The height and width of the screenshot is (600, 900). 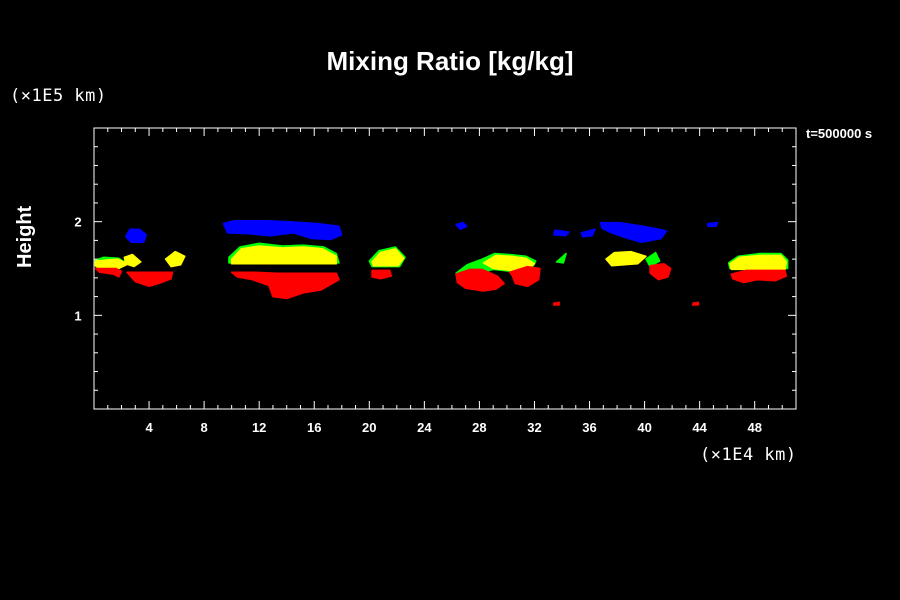 What do you see at coordinates (149, 427) in the screenshot?
I see `x-tick-label: 4` at bounding box center [149, 427].